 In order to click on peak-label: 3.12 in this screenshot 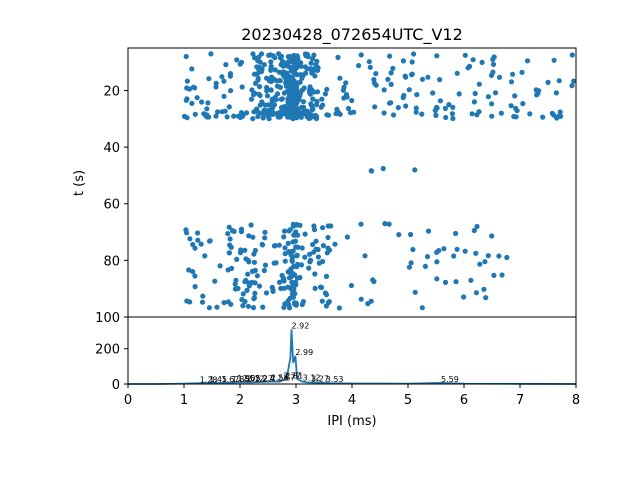, I will do `click(312, 377)`.